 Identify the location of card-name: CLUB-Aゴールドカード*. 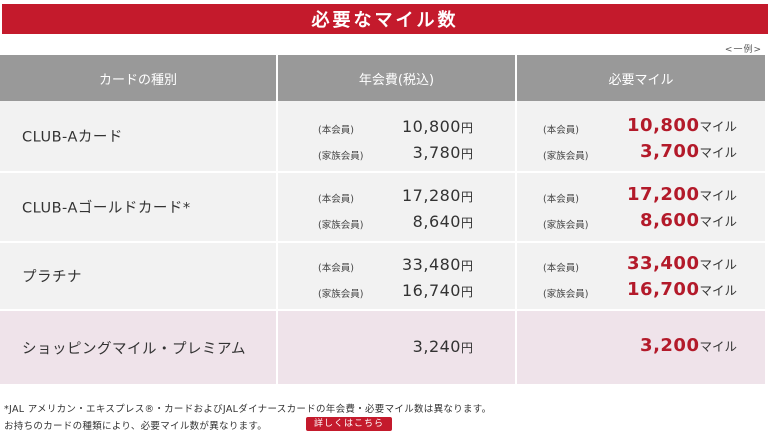
(106, 208).